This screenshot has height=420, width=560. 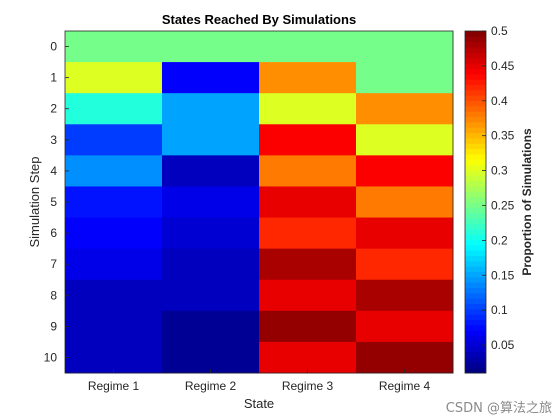 What do you see at coordinates (53, 264) in the screenshot?
I see `y-tick-label: 7` at bounding box center [53, 264].